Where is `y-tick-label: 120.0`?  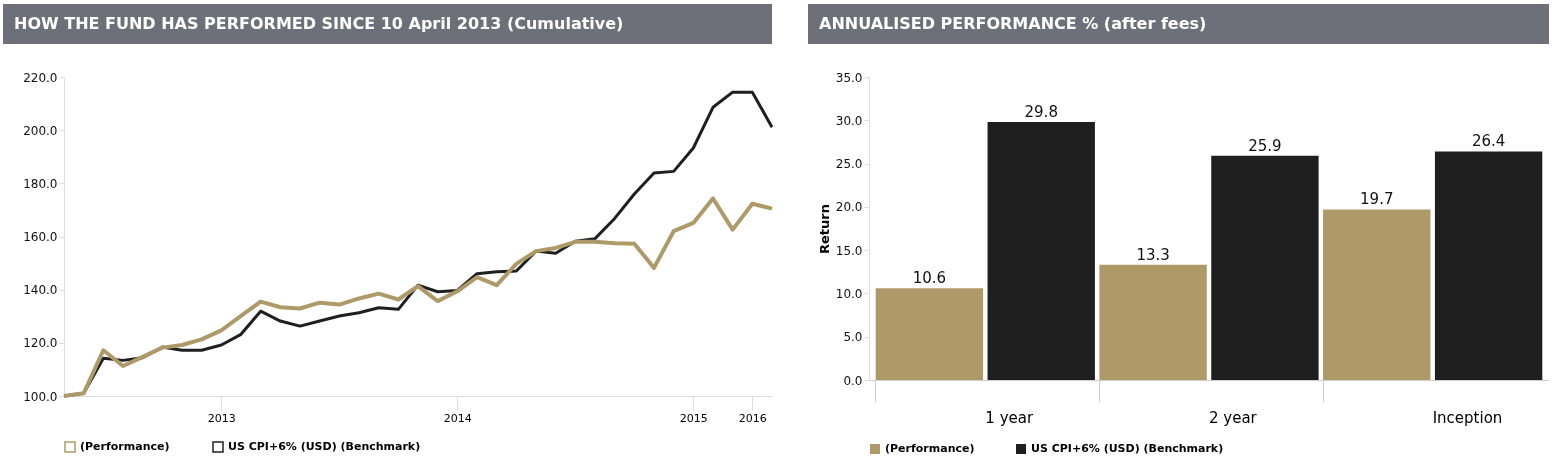
y-tick-label: 120.0 is located at coordinates (40, 343).